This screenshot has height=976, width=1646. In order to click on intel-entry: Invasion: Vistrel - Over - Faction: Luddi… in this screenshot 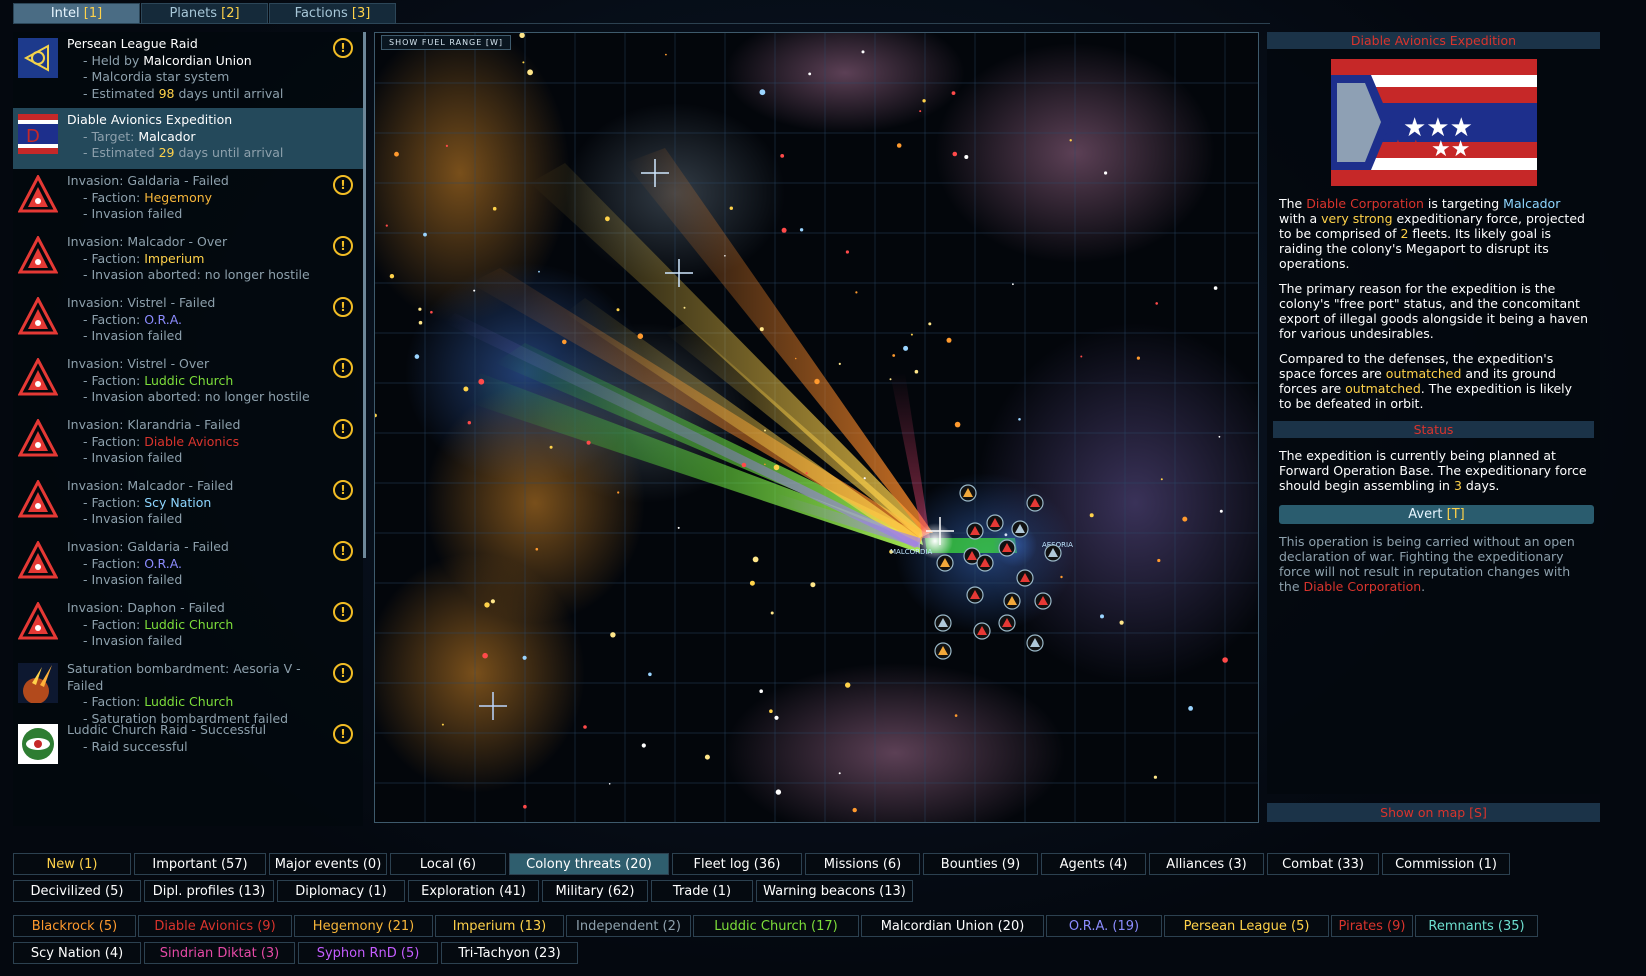, I will do `click(188, 382)`.